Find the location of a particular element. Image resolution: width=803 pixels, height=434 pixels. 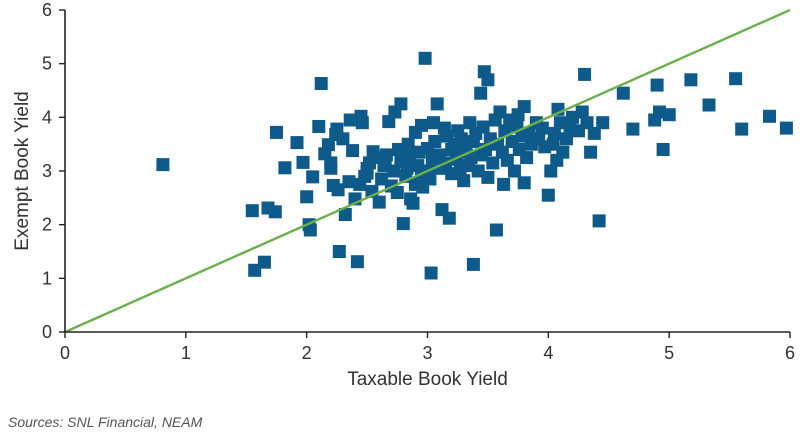

x-tick-label: 2 is located at coordinates (307, 353).